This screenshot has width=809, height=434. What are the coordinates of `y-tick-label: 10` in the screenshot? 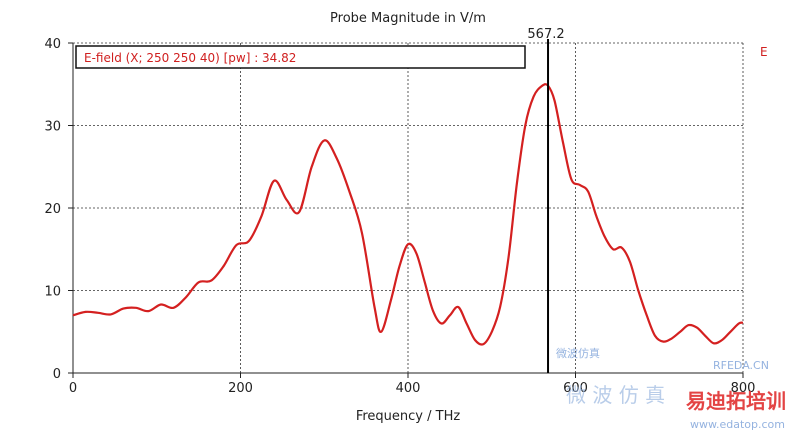 It's located at (52, 292).